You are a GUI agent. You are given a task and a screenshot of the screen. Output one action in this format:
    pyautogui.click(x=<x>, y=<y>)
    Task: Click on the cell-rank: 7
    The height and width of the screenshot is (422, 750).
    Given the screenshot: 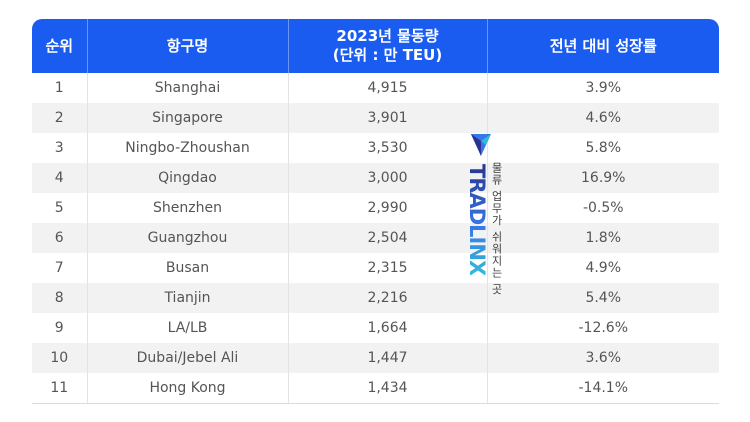 What is the action you would take?
    pyautogui.click(x=60, y=268)
    